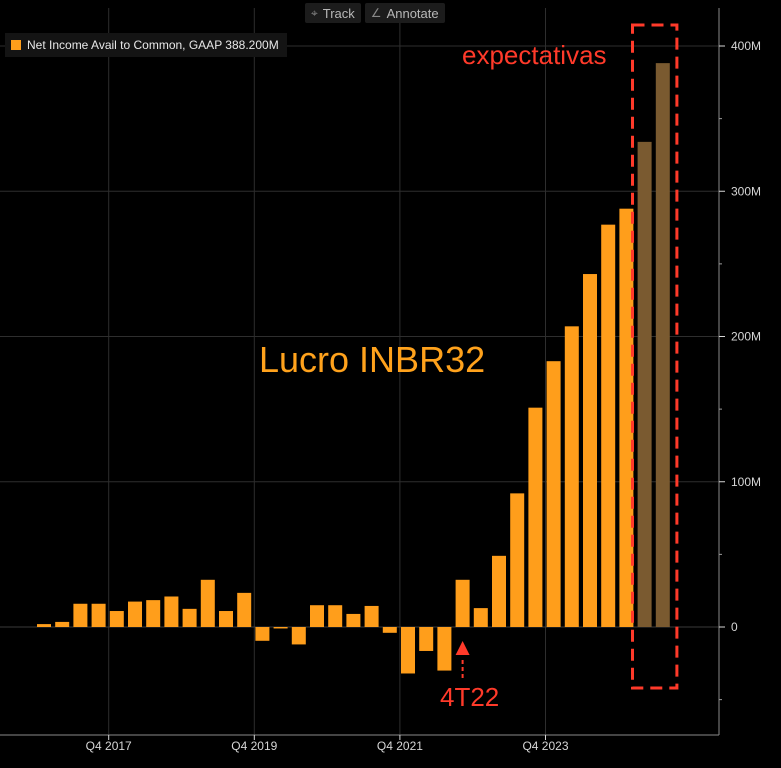 The width and height of the screenshot is (781, 768). Describe the element at coordinates (400, 746) in the screenshot. I see `x-tick-label: Q4 2021` at that location.